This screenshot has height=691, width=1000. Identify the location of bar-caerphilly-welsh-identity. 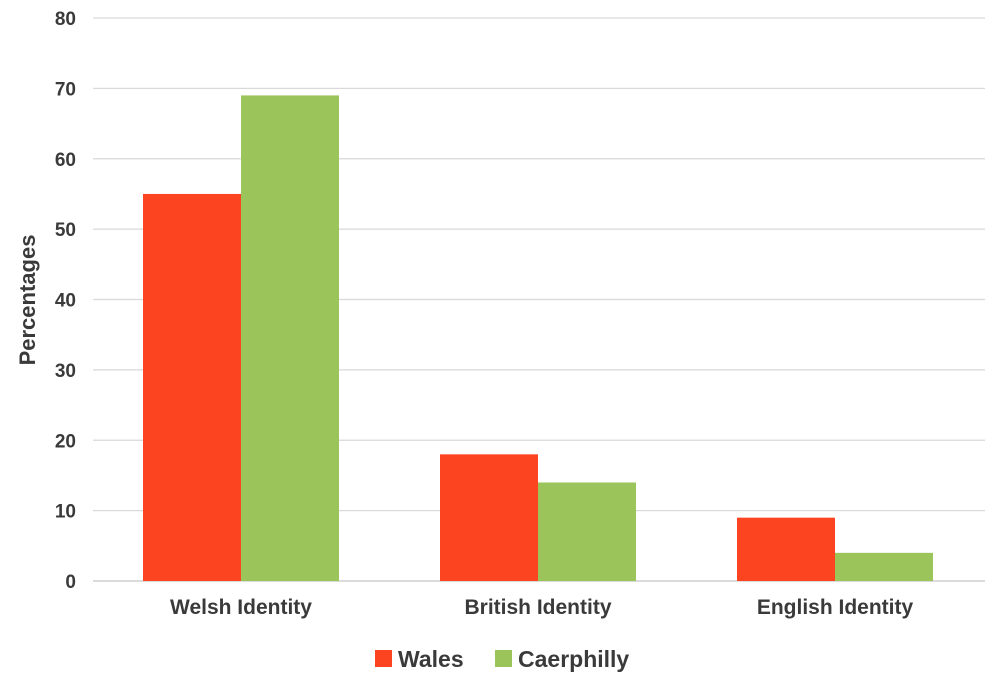
(290, 338).